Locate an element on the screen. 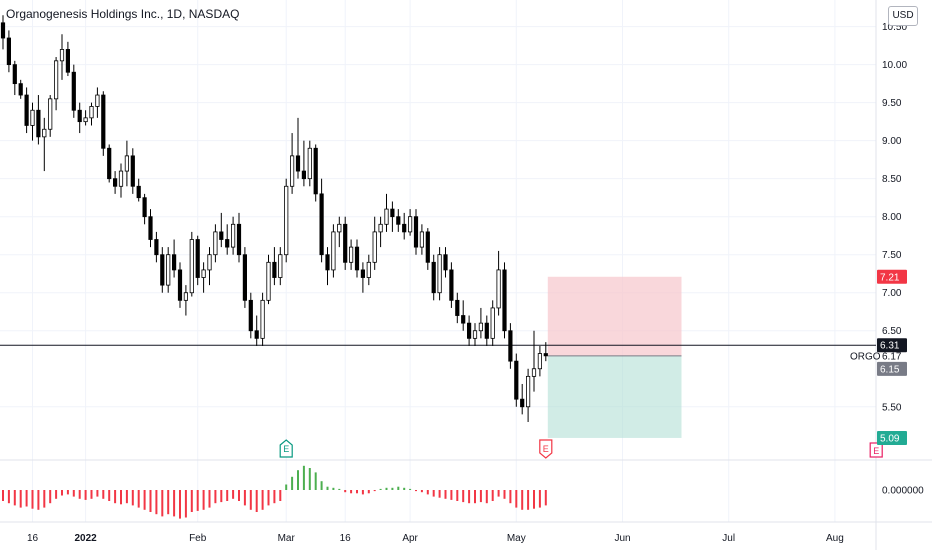  take-profit-zone is located at coordinates (614, 396).